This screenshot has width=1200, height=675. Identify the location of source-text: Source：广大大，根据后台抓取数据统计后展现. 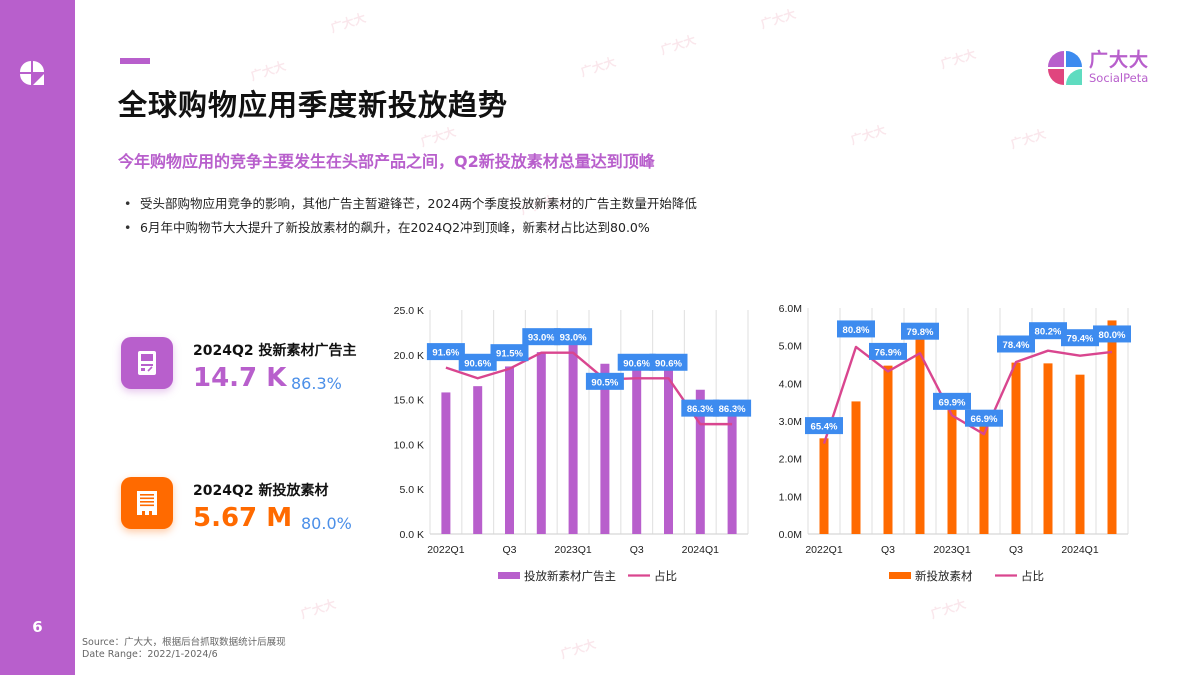
(184, 642).